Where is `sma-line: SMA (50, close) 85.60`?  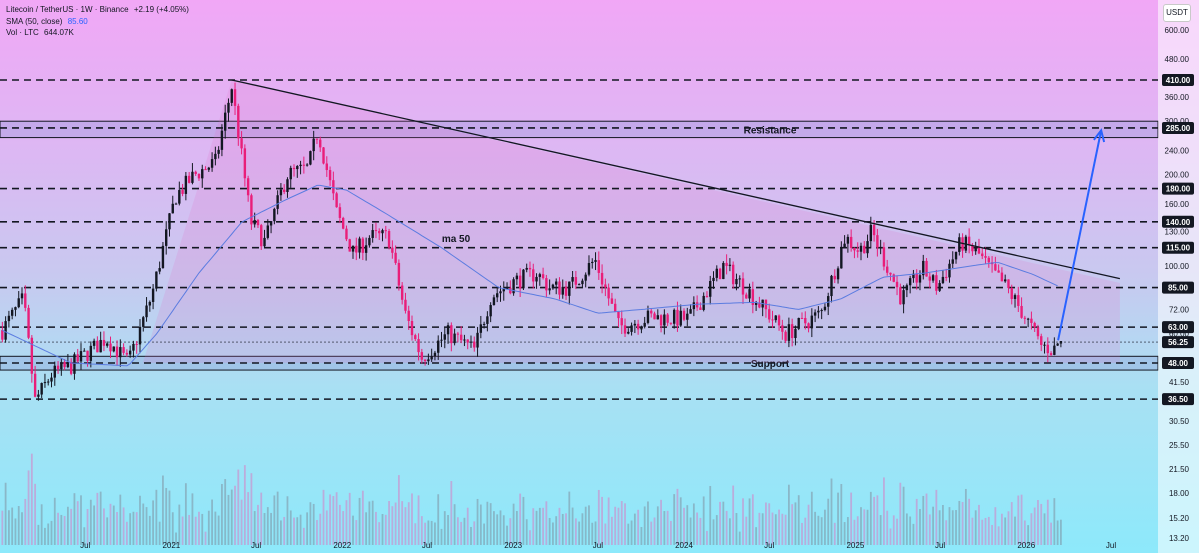
sma-line: SMA (50, close) 85.60 is located at coordinates (97, 22).